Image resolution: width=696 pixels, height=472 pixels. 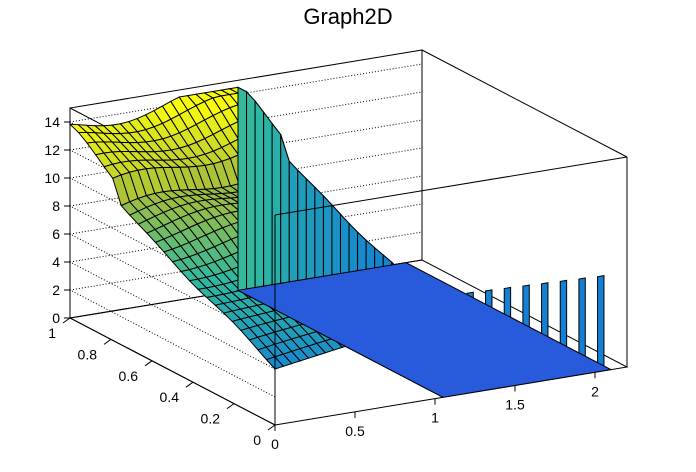 What do you see at coordinates (355, 431) in the screenshot?
I see `x-tick-label: 0.5` at bounding box center [355, 431].